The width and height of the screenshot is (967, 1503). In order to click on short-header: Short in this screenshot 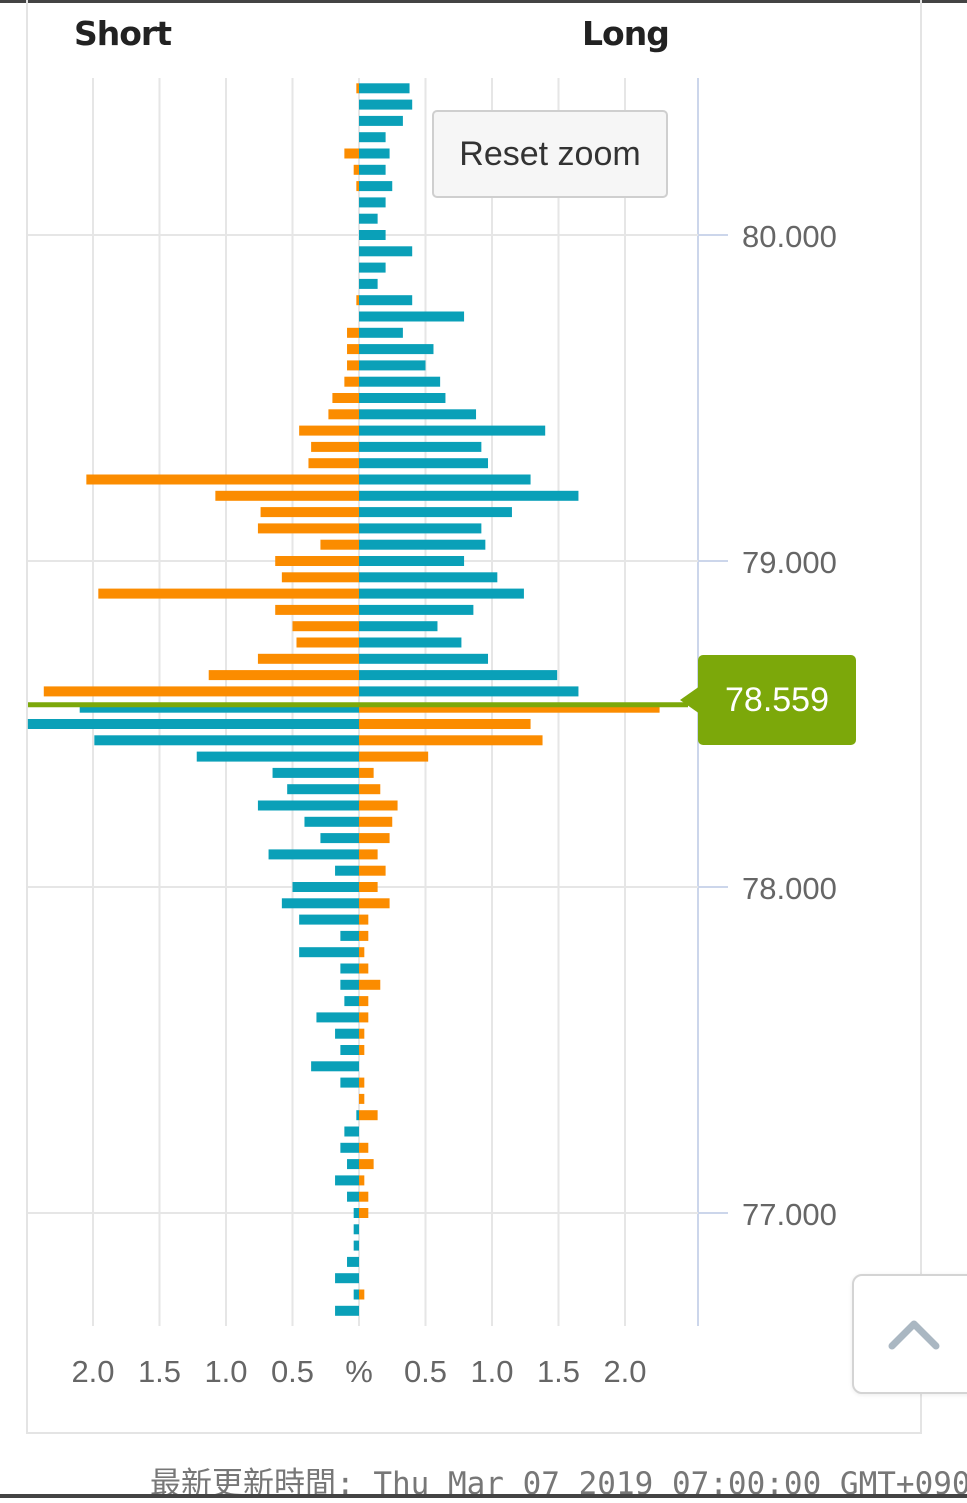, I will do `click(123, 33)`.